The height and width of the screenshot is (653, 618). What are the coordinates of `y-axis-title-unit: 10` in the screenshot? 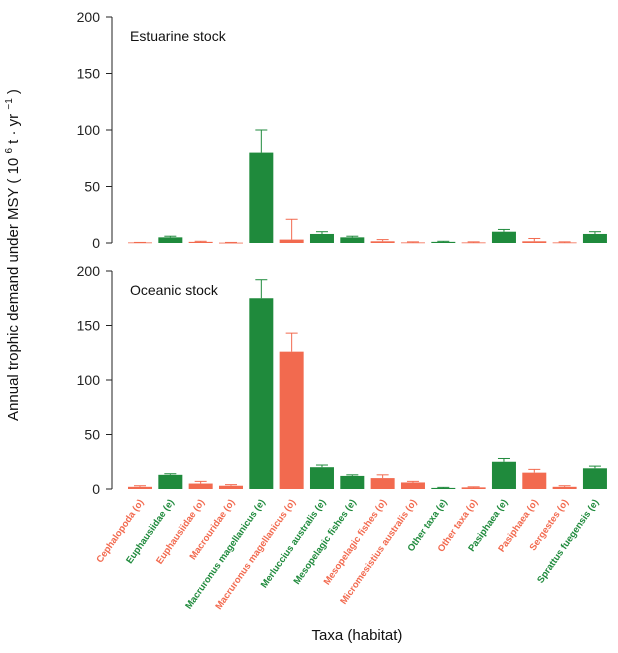 It's located at (13, 166).